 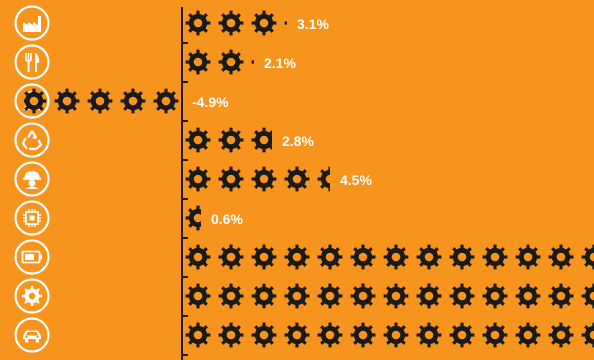 I want to click on car-icon, so click(x=32, y=335).